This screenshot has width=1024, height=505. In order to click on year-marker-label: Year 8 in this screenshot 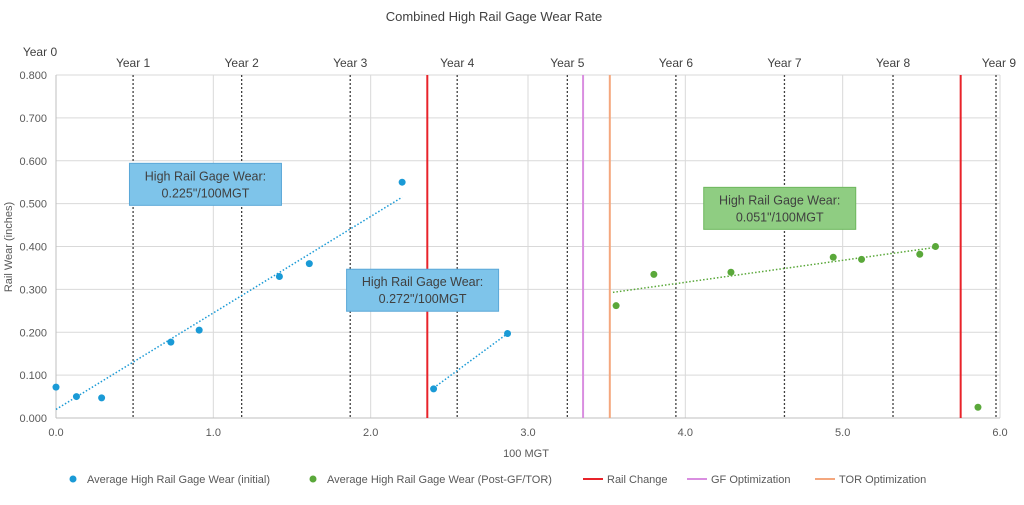, I will do `click(893, 63)`.